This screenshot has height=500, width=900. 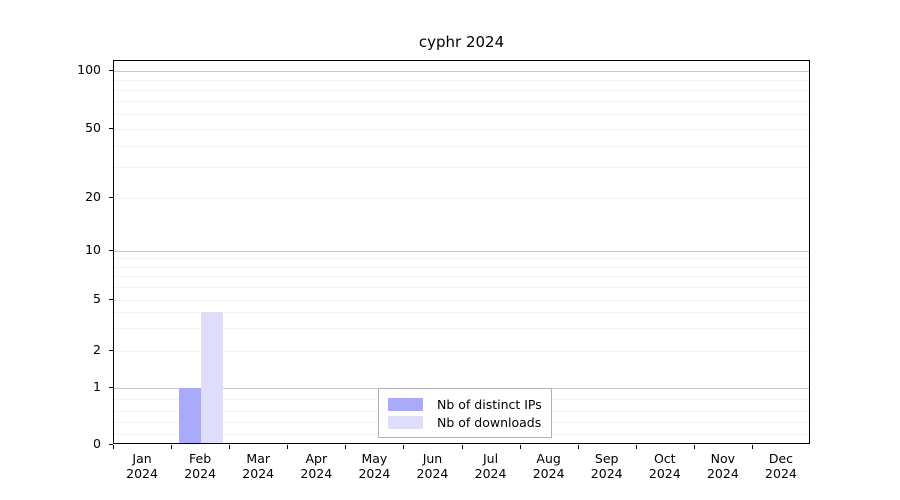 I want to click on legend-item: Nb of downloads, so click(x=465, y=422).